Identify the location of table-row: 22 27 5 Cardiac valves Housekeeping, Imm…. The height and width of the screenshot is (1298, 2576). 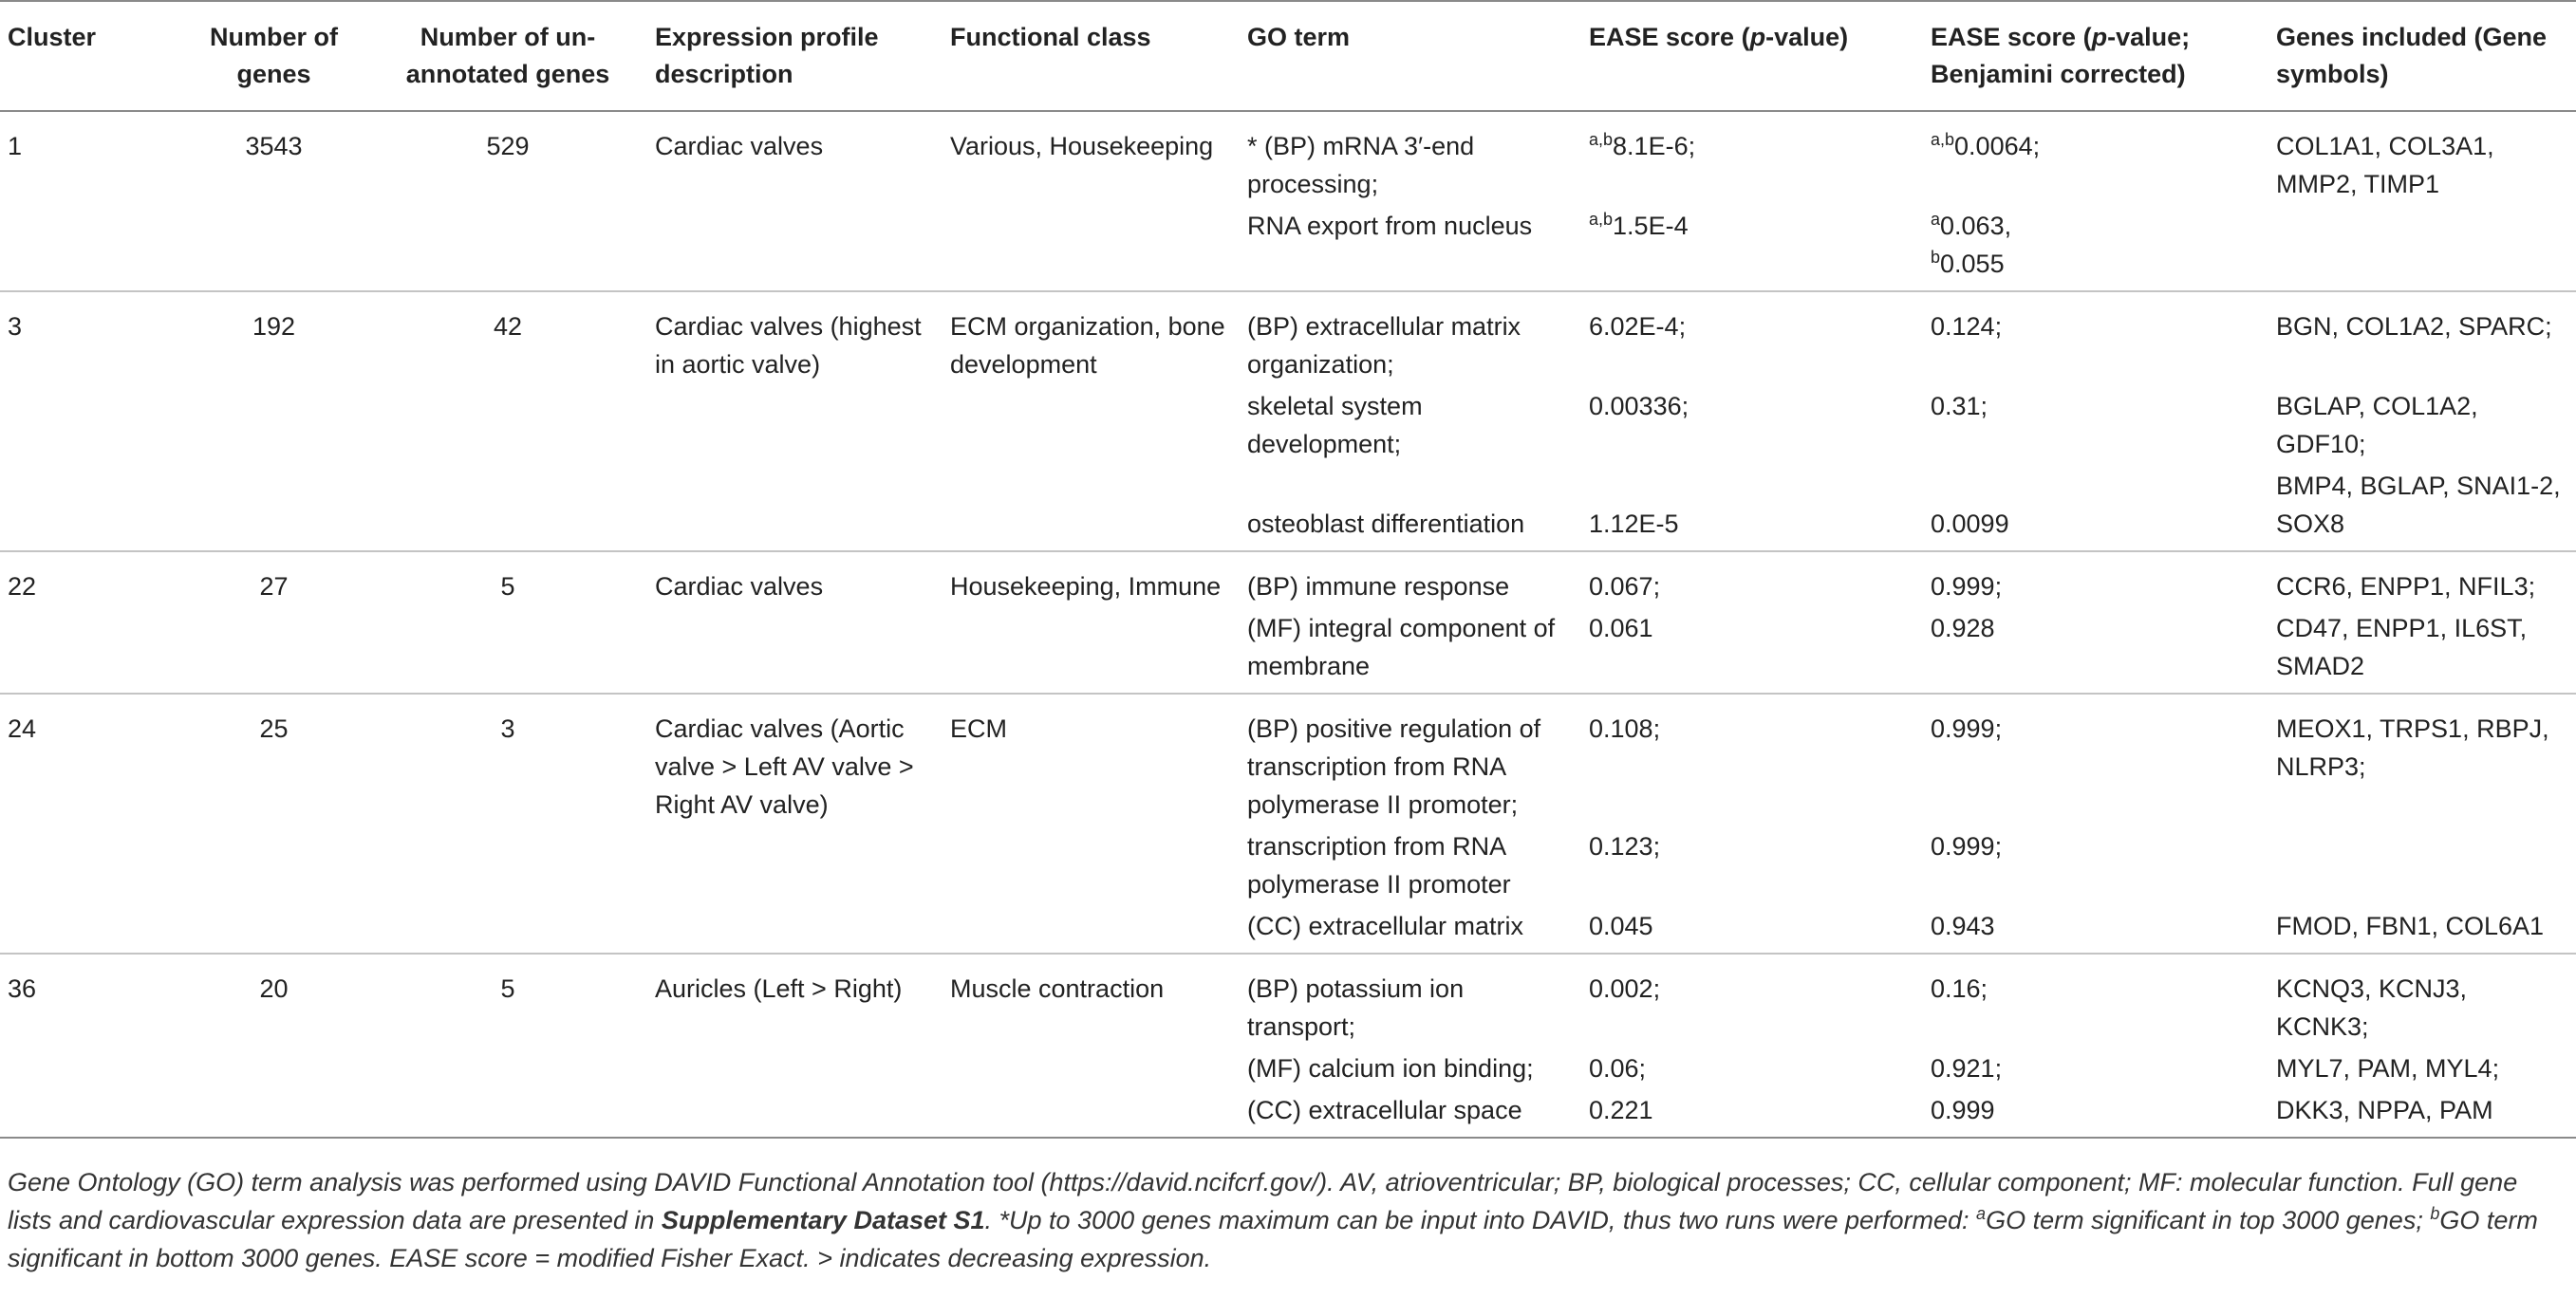
(1288, 579).